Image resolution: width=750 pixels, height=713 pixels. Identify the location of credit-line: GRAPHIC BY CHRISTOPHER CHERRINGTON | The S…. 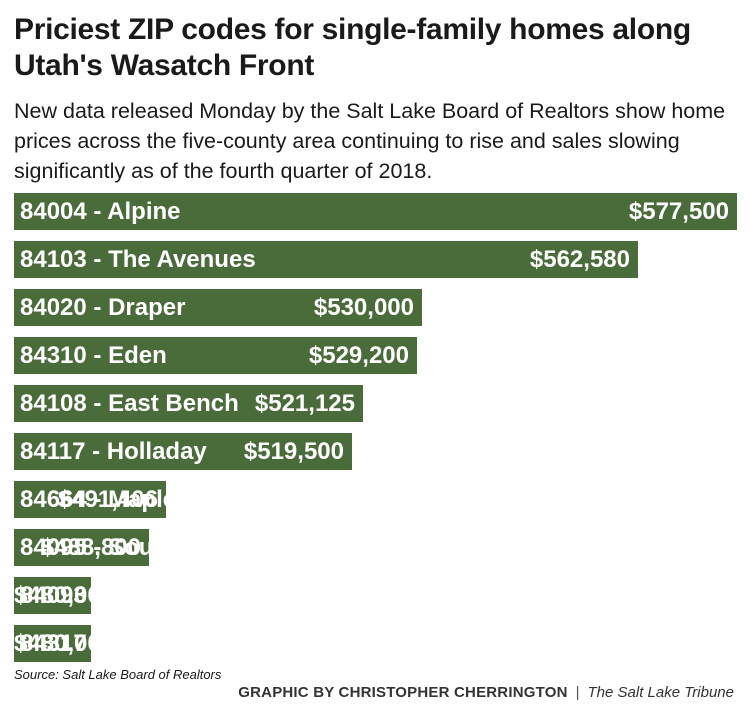
(486, 692).